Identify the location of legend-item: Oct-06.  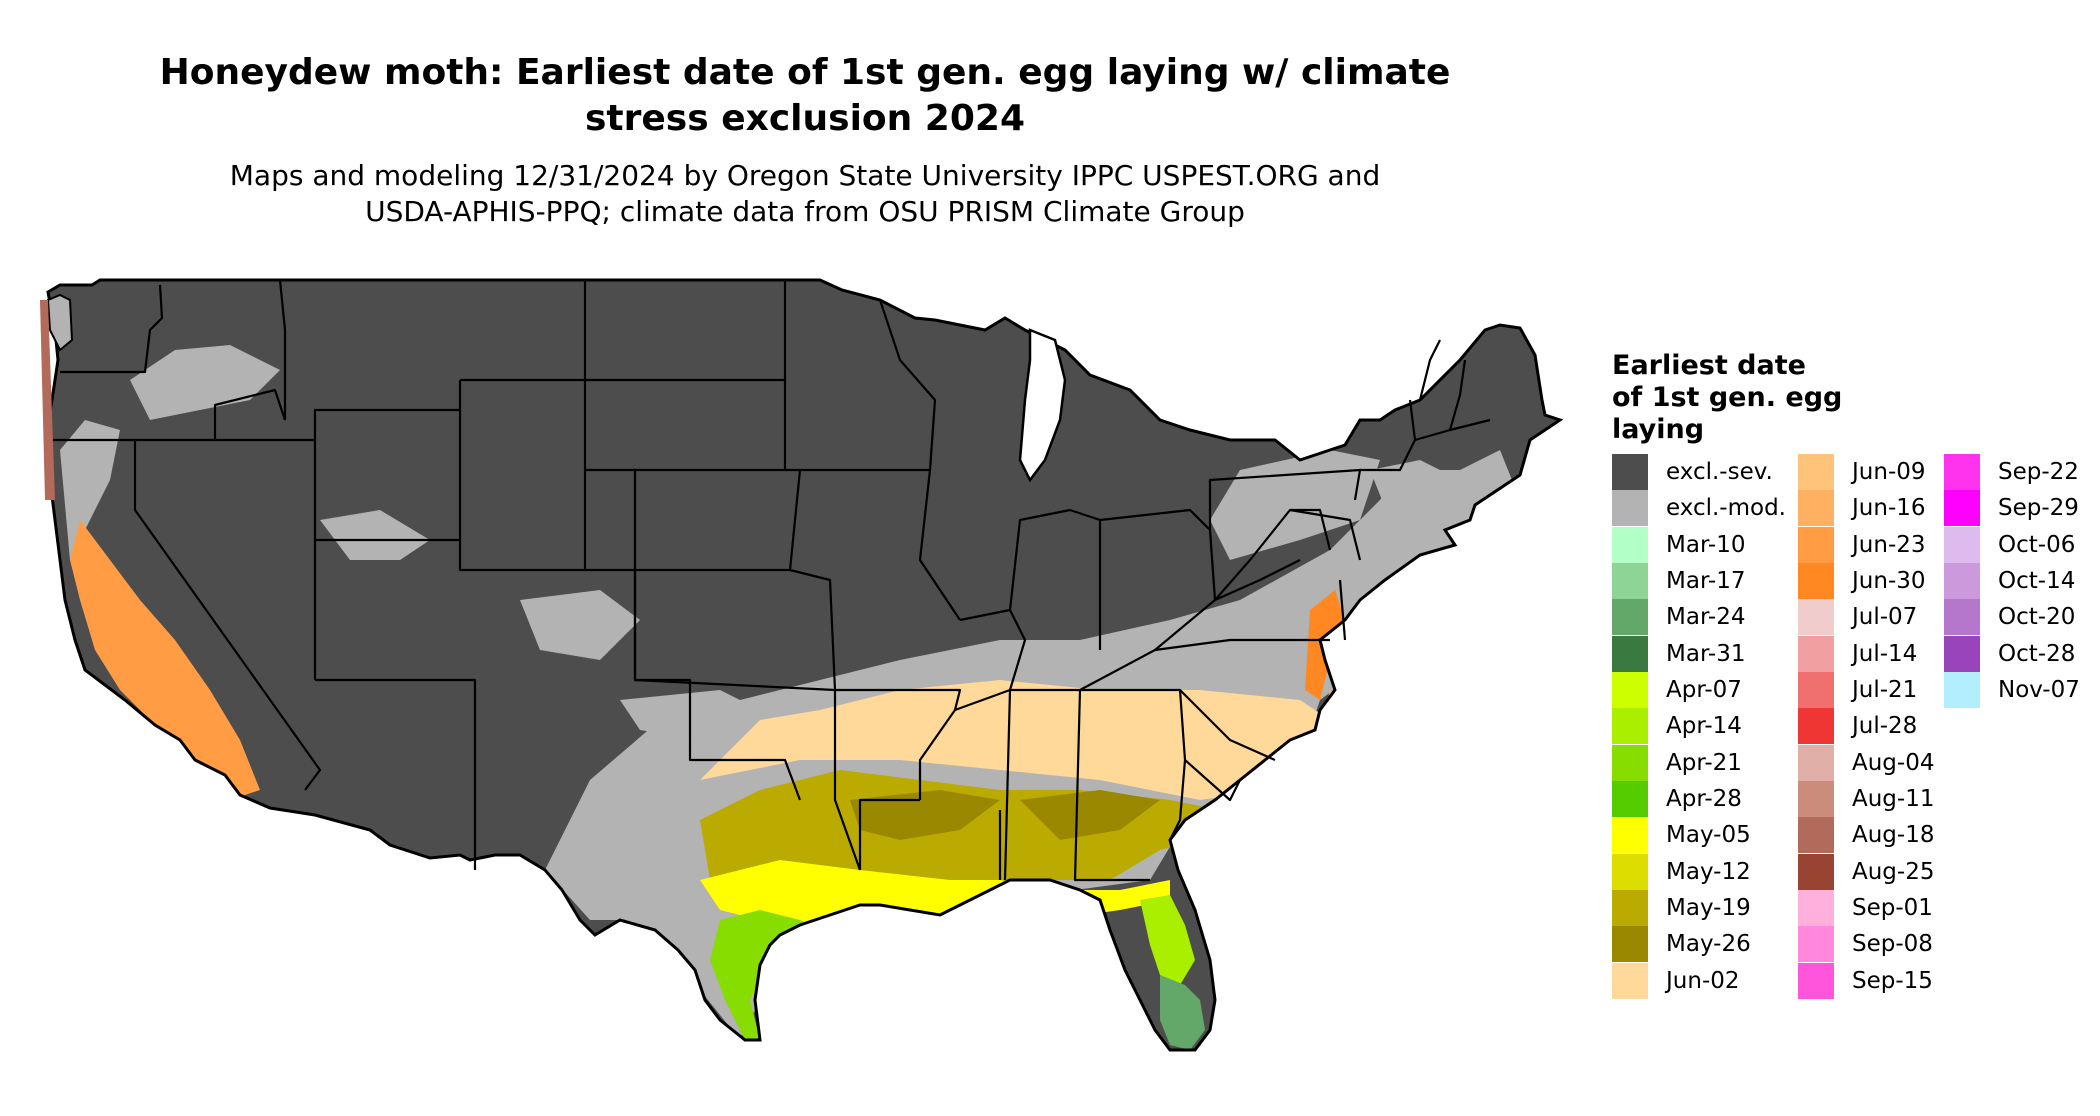
(2022, 544).